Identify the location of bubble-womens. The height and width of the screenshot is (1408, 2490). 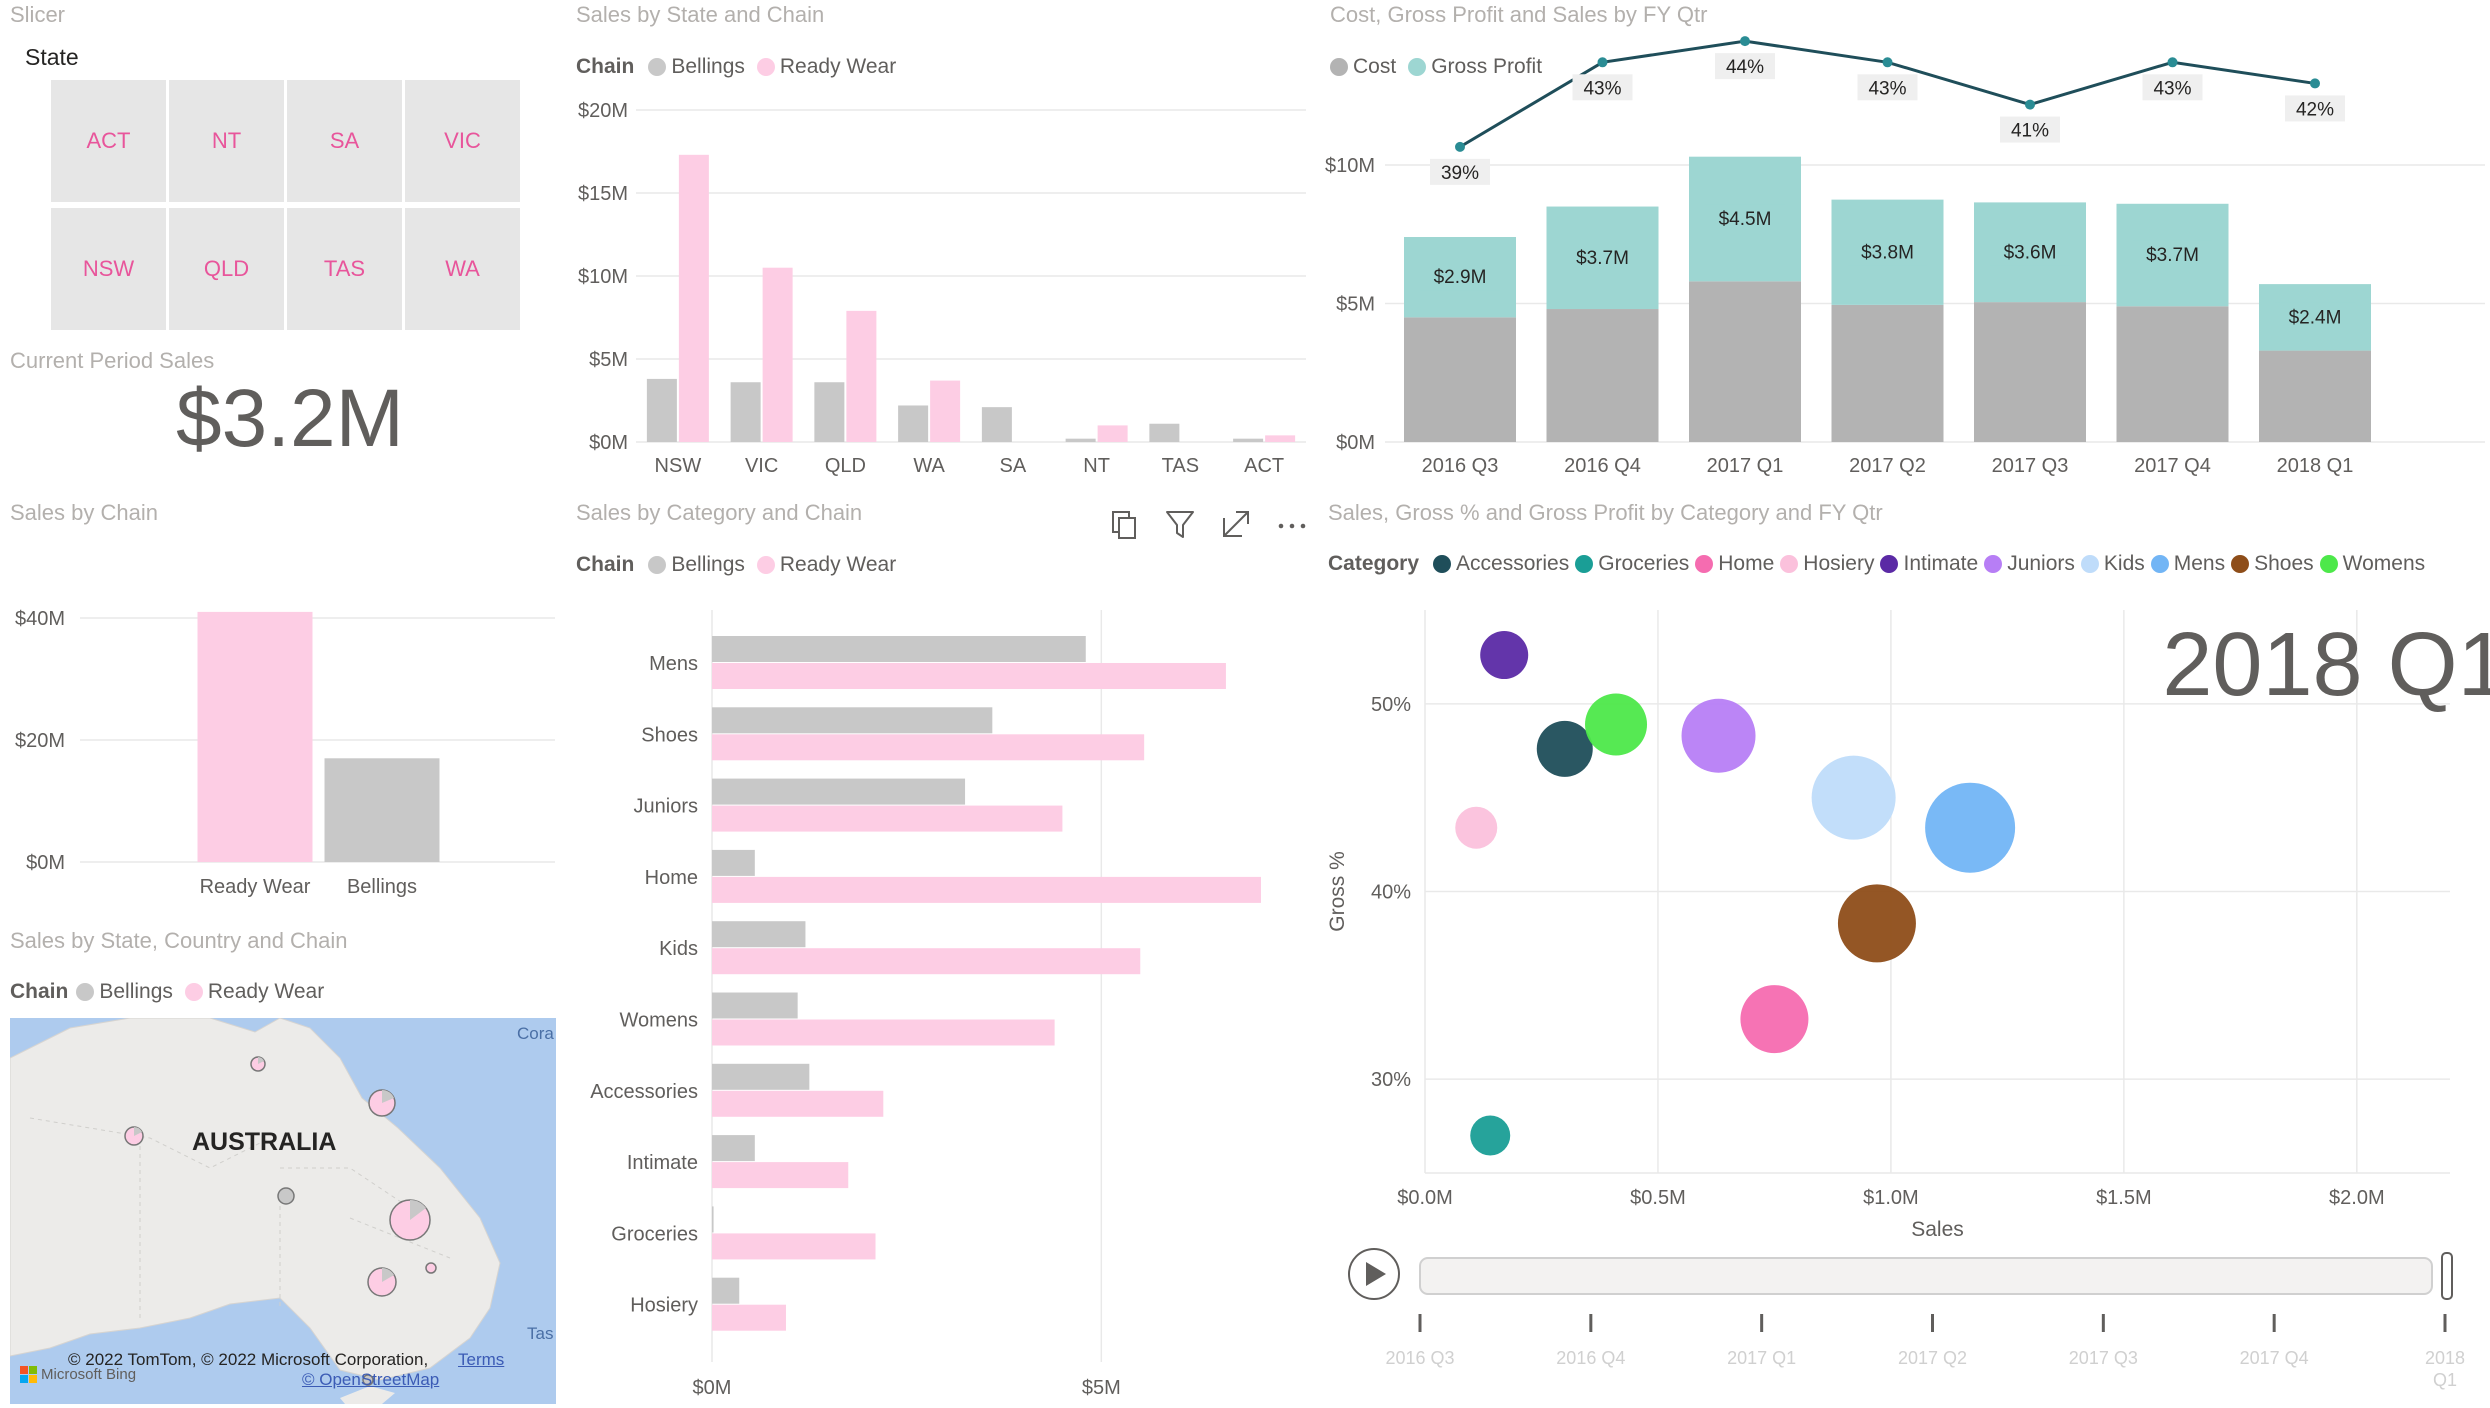
(1616, 724).